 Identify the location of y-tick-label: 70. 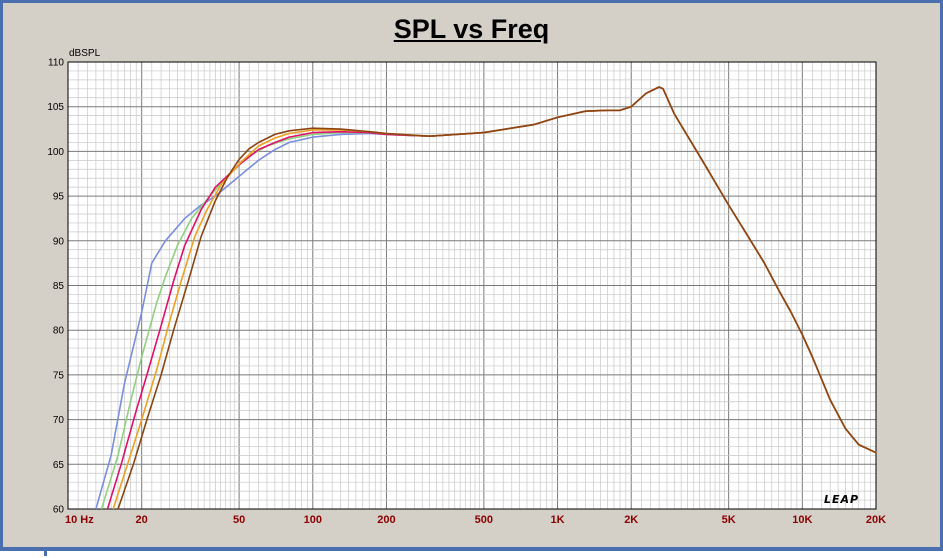
(59, 420).